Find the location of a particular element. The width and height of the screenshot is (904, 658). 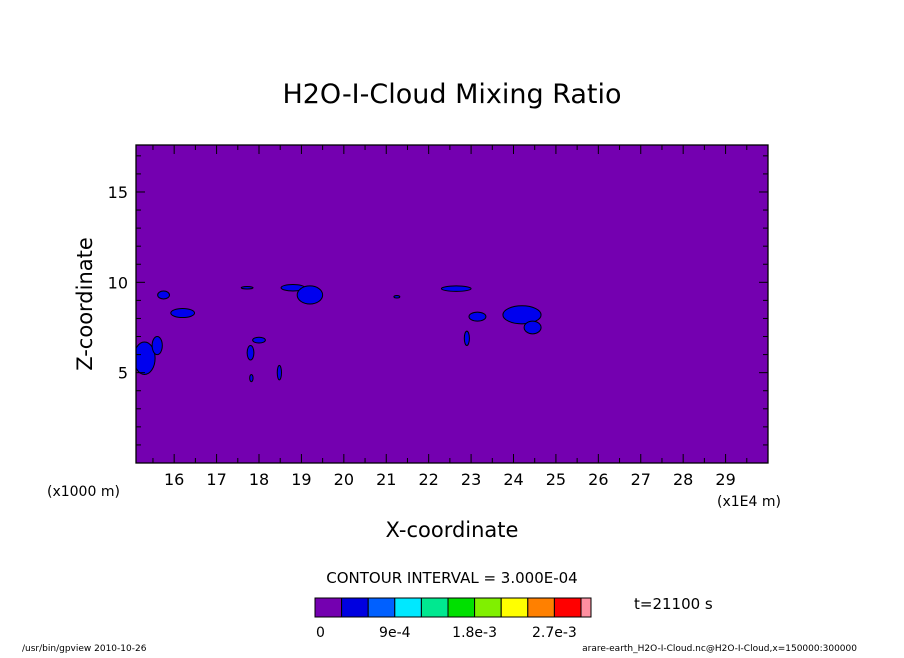

colorbar-label: 1.8e-3 is located at coordinates (474, 633).